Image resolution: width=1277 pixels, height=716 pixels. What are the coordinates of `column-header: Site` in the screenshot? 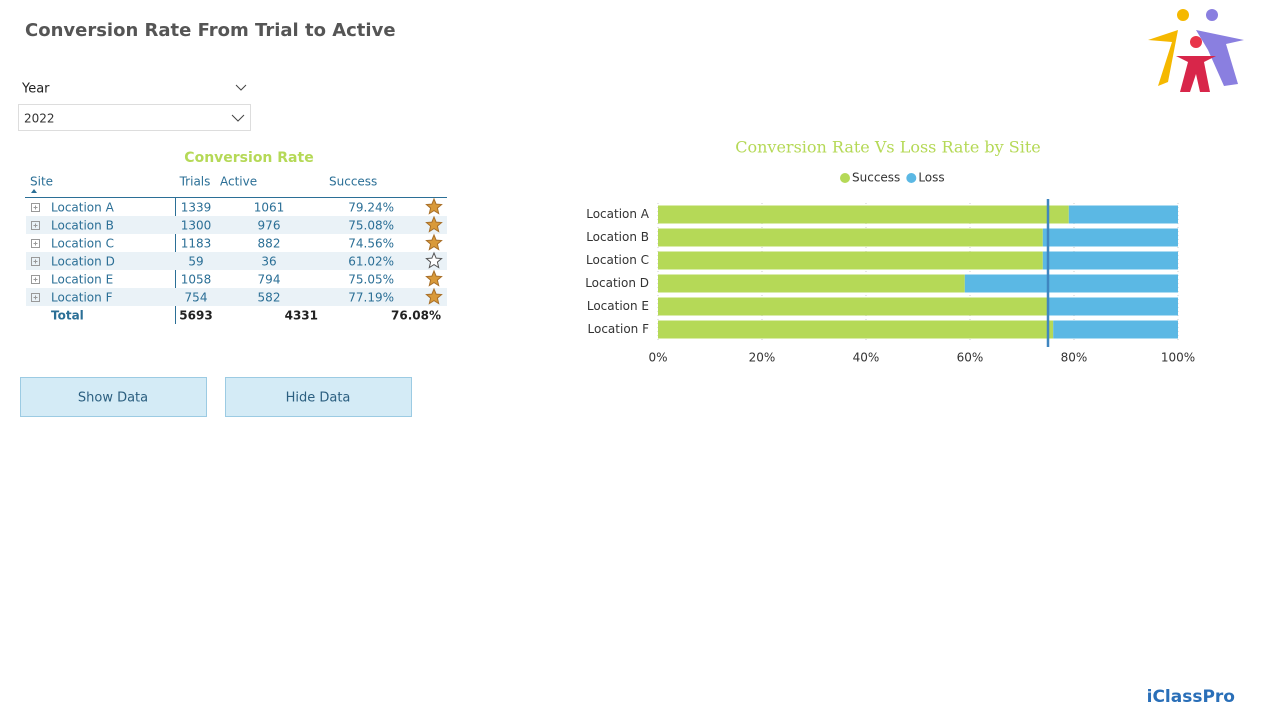 It's located at (41, 182).